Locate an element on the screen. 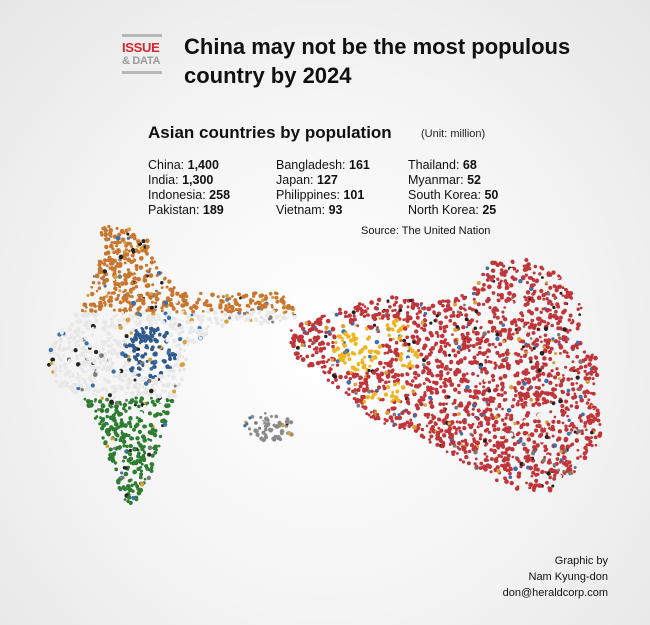 The width and height of the screenshot is (650, 625). country-name: Myanmar: is located at coordinates (436, 180).